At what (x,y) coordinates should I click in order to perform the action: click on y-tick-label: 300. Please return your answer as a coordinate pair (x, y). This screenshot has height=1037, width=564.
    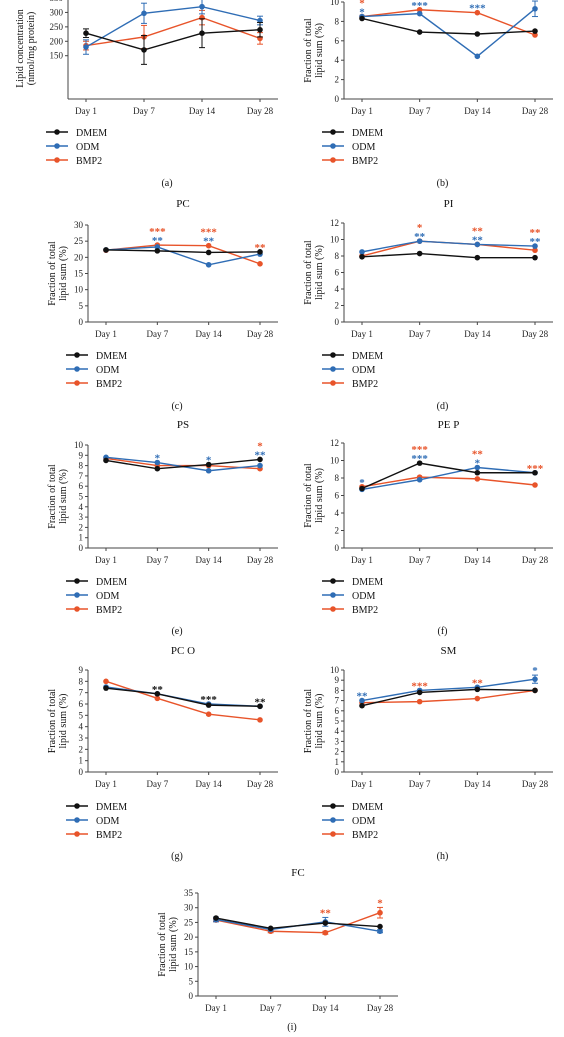
    Looking at the image, I should click on (57, 12).